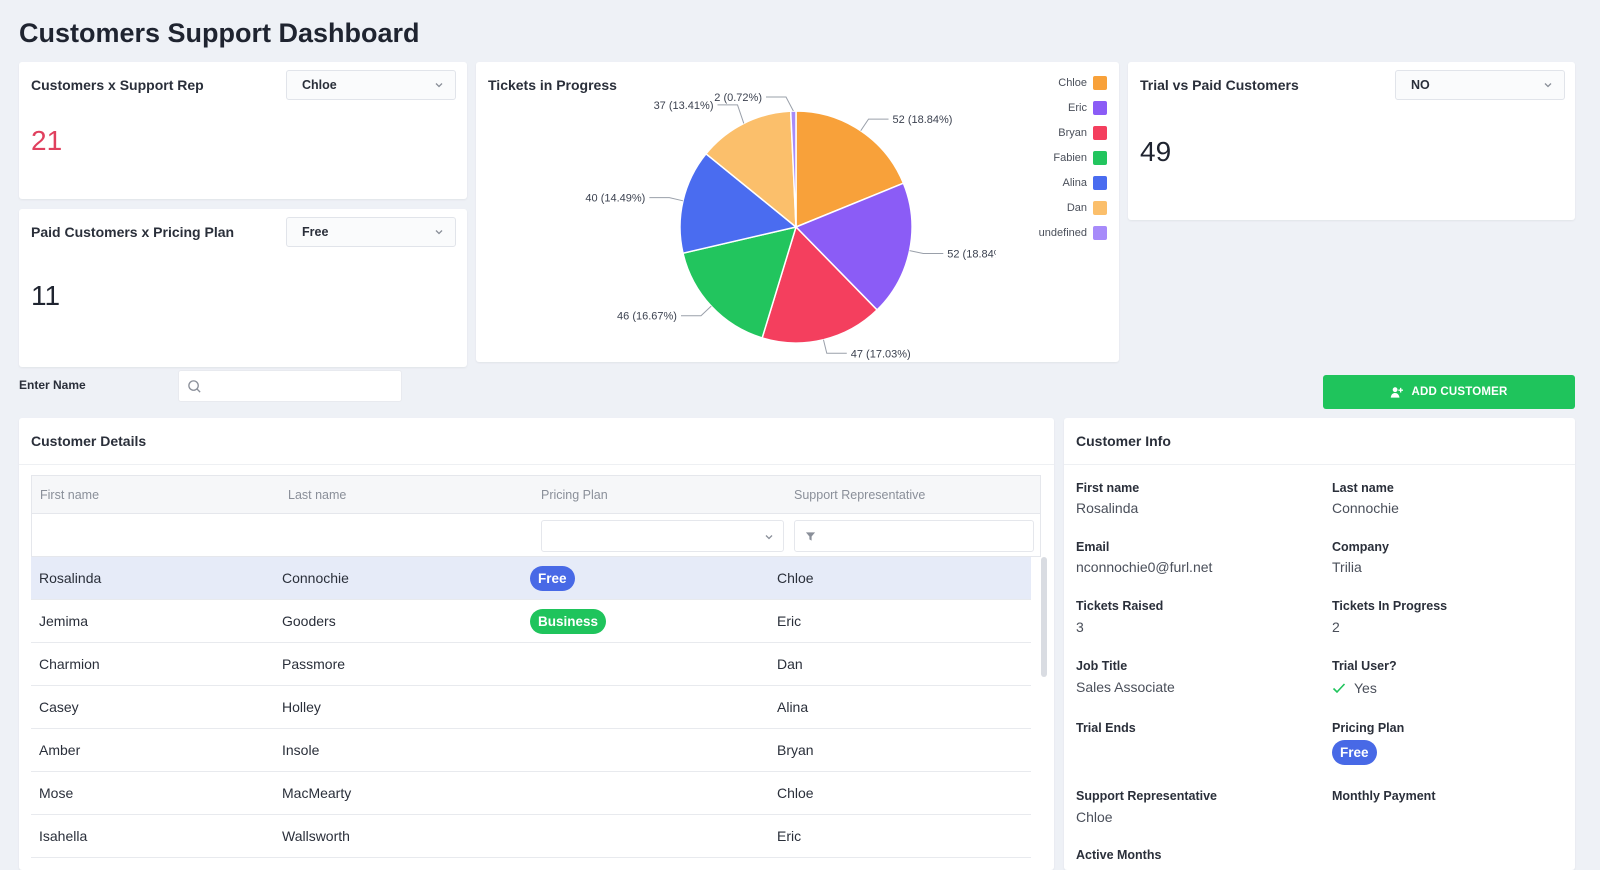 The width and height of the screenshot is (1600, 870). I want to click on add-customer-button: ADD CUSTOMER, so click(1449, 392).